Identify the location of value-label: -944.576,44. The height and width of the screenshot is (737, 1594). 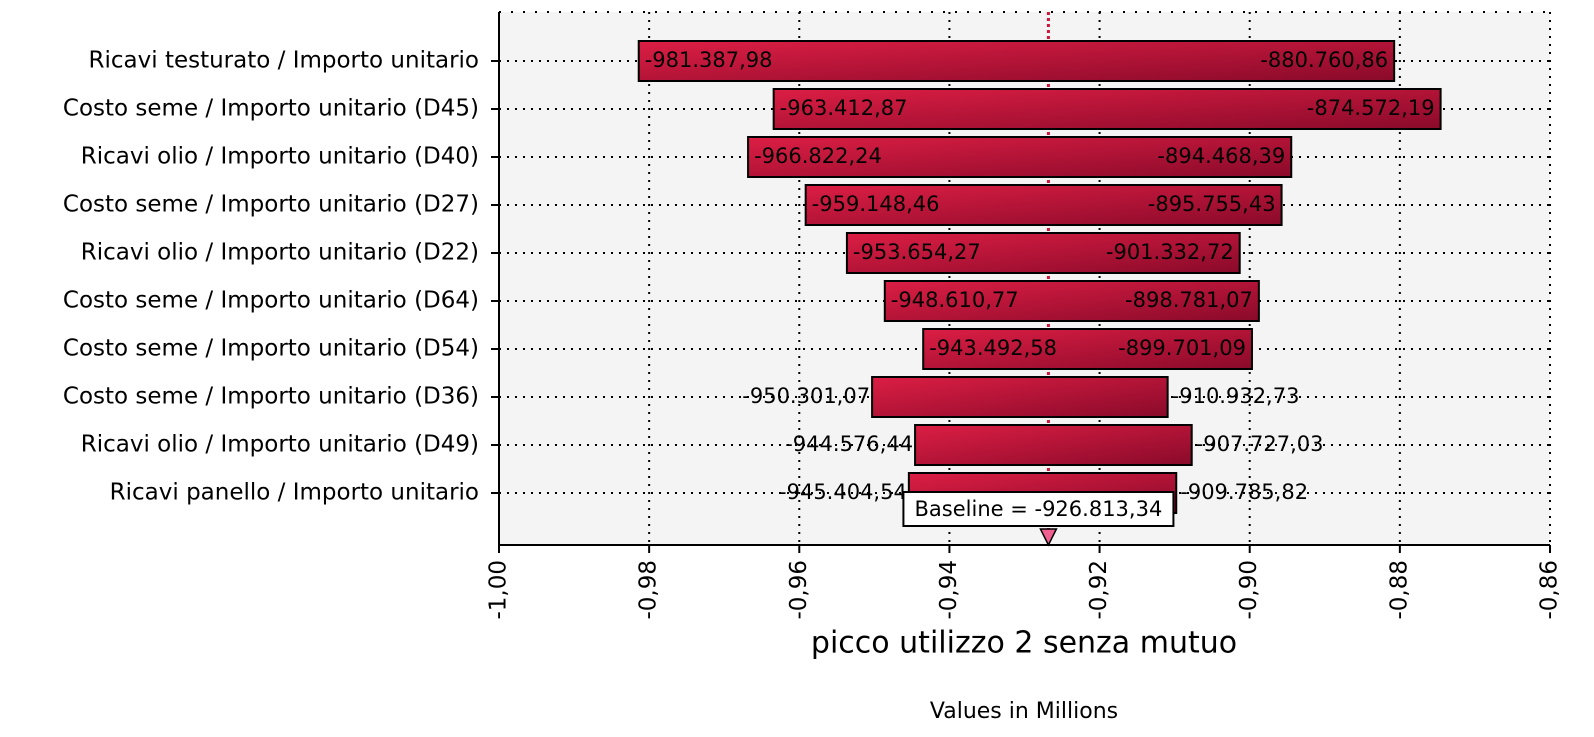
(849, 444).